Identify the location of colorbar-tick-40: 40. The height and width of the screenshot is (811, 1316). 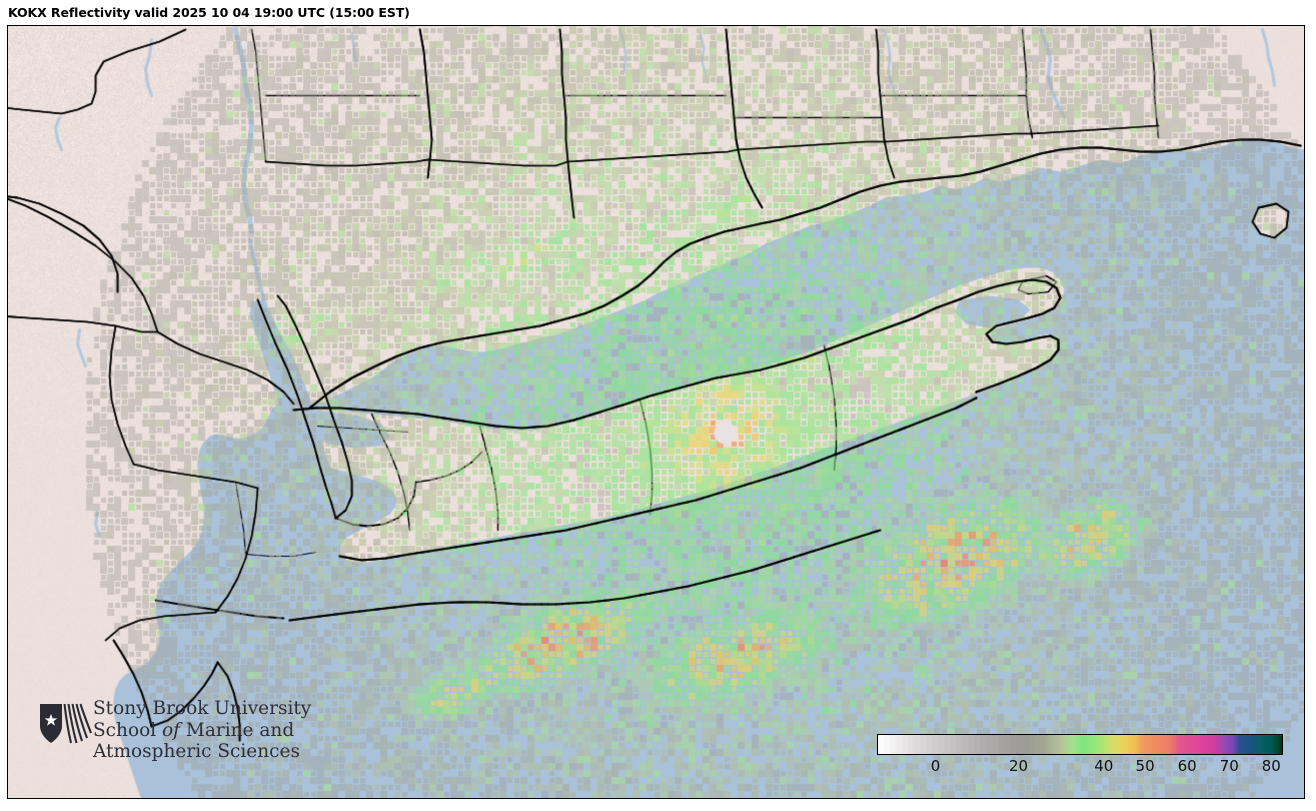
(1104, 766).